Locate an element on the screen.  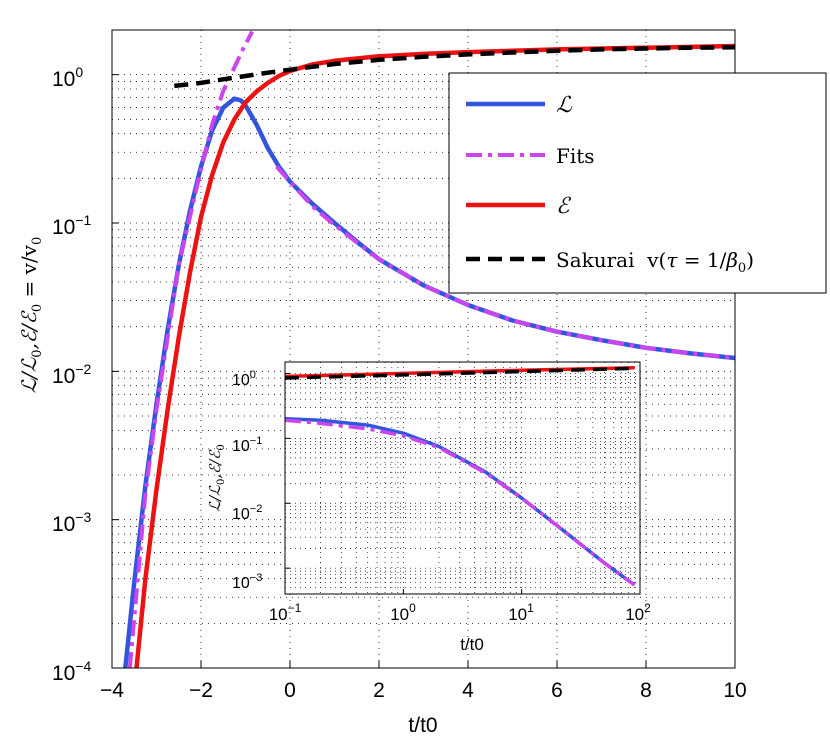
main-x-tick-labels: −4 −2 0 2 4 6 8 10 is located at coordinates (423, 690).